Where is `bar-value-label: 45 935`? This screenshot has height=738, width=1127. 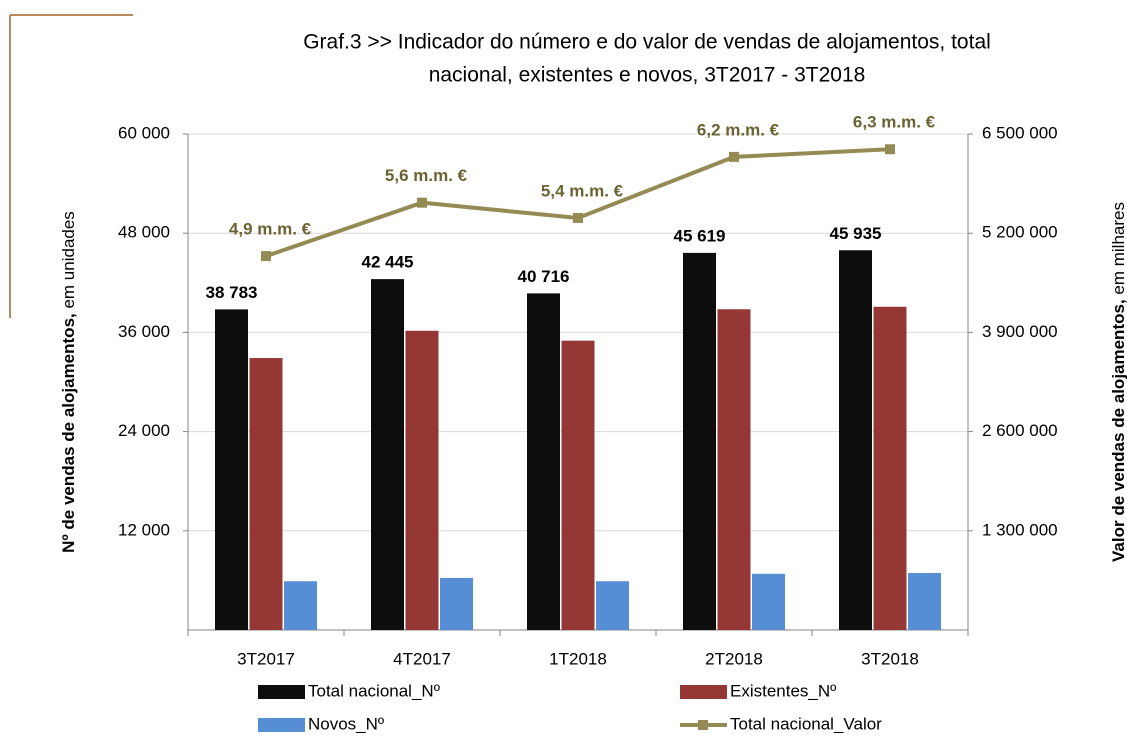
bar-value-label: 45 935 is located at coordinates (856, 233).